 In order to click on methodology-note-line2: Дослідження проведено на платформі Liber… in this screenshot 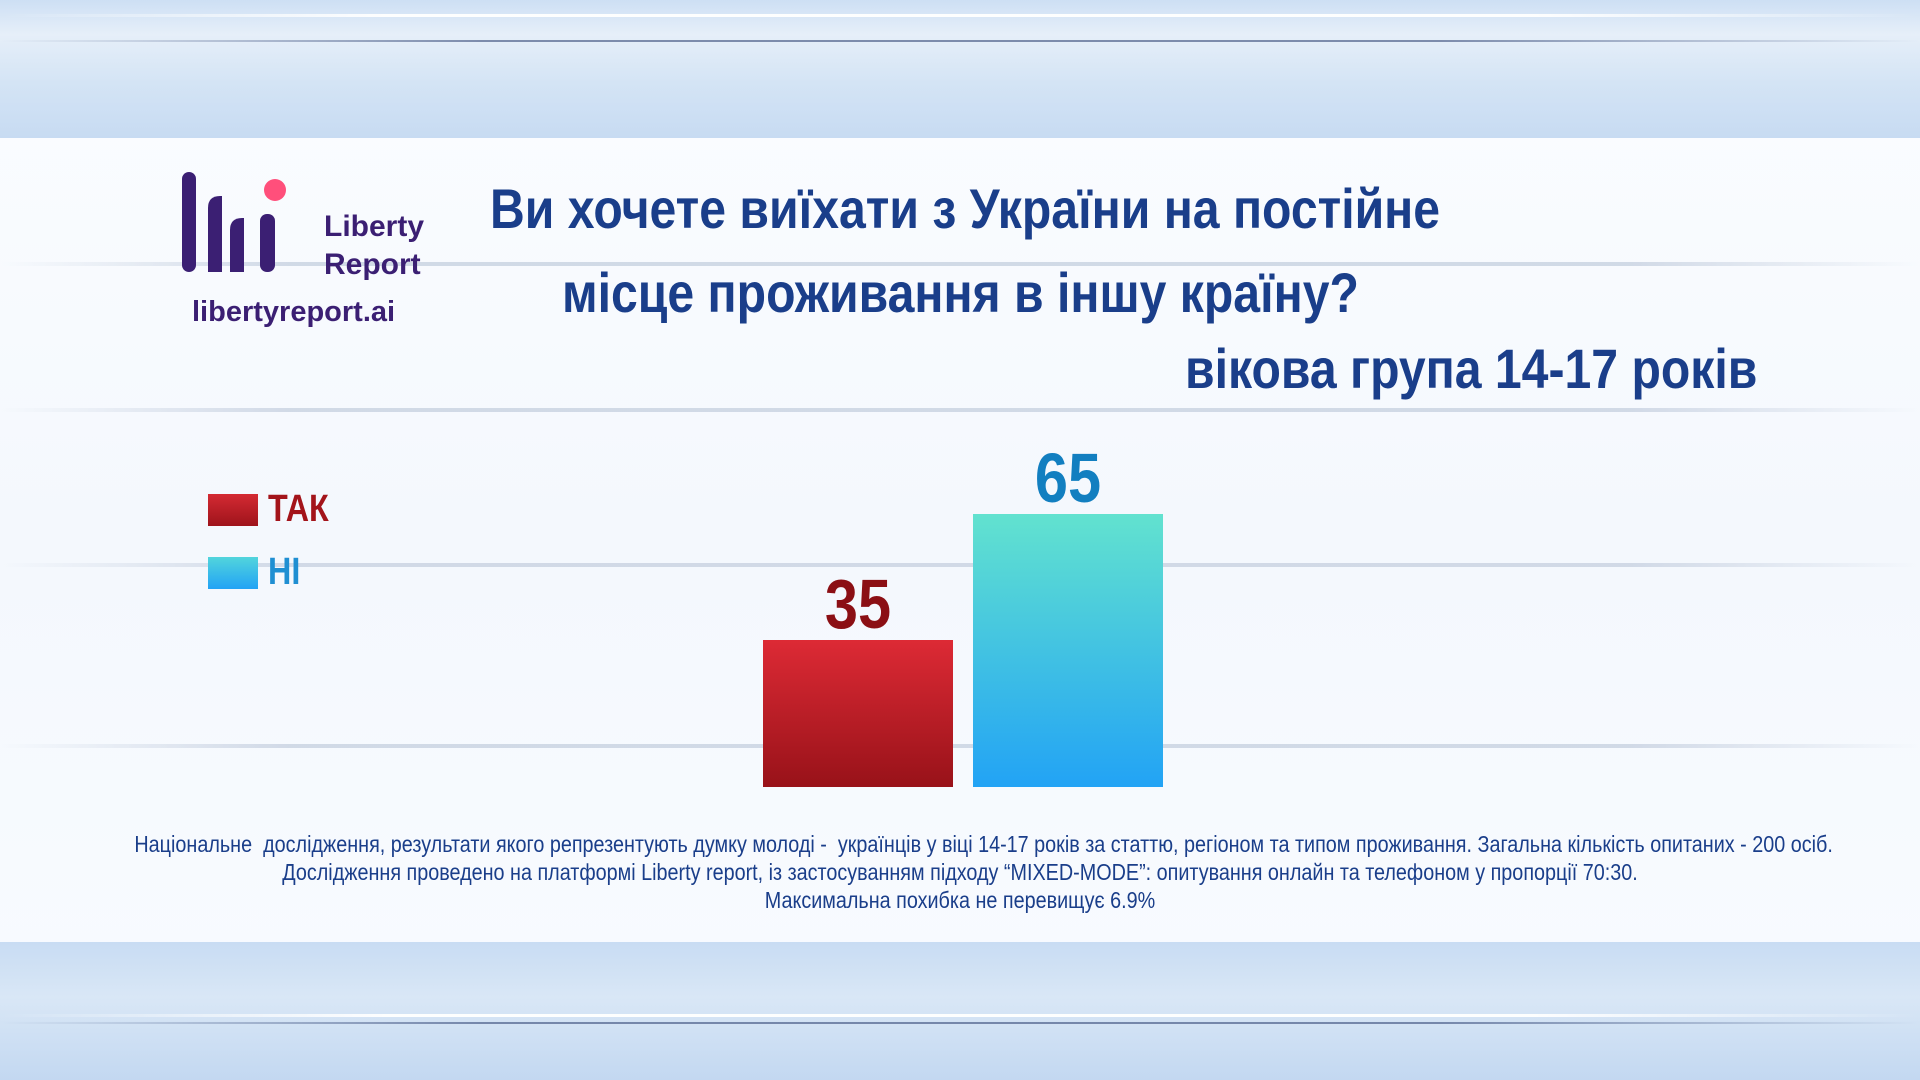, I will do `click(960, 872)`.